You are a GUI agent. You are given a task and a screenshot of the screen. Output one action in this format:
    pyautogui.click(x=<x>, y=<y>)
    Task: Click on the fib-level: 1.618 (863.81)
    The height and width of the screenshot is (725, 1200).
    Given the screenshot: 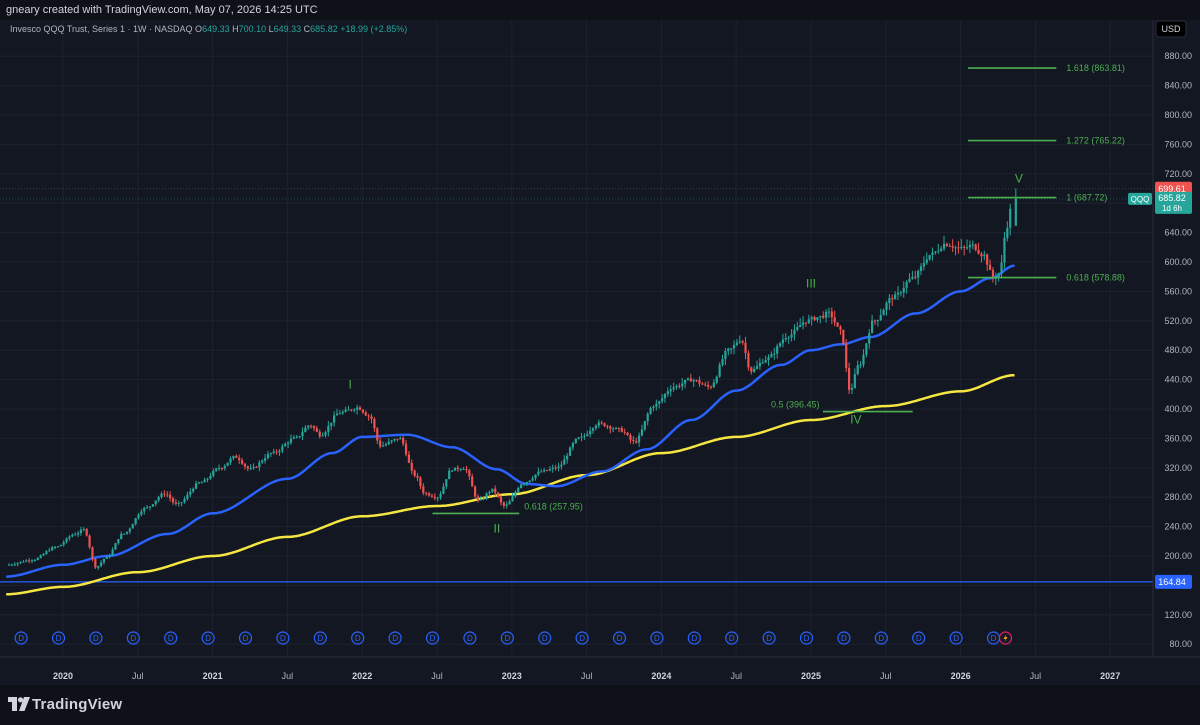 What is the action you would take?
    pyautogui.click(x=1046, y=68)
    